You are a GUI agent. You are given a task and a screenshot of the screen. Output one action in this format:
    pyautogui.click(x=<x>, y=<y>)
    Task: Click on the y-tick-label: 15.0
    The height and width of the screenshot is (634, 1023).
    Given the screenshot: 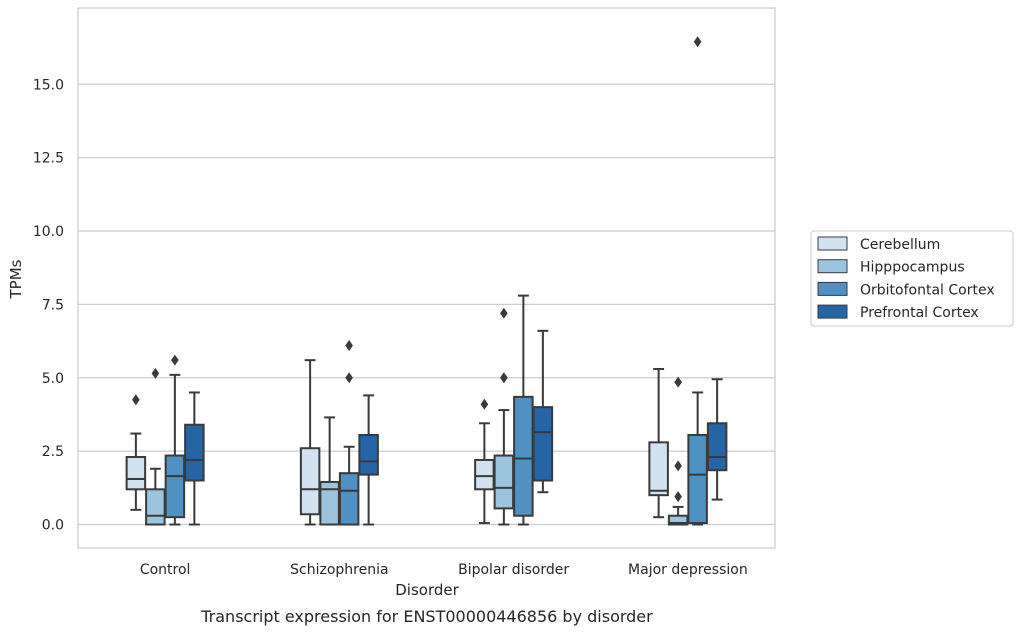 What is the action you would take?
    pyautogui.click(x=48, y=85)
    